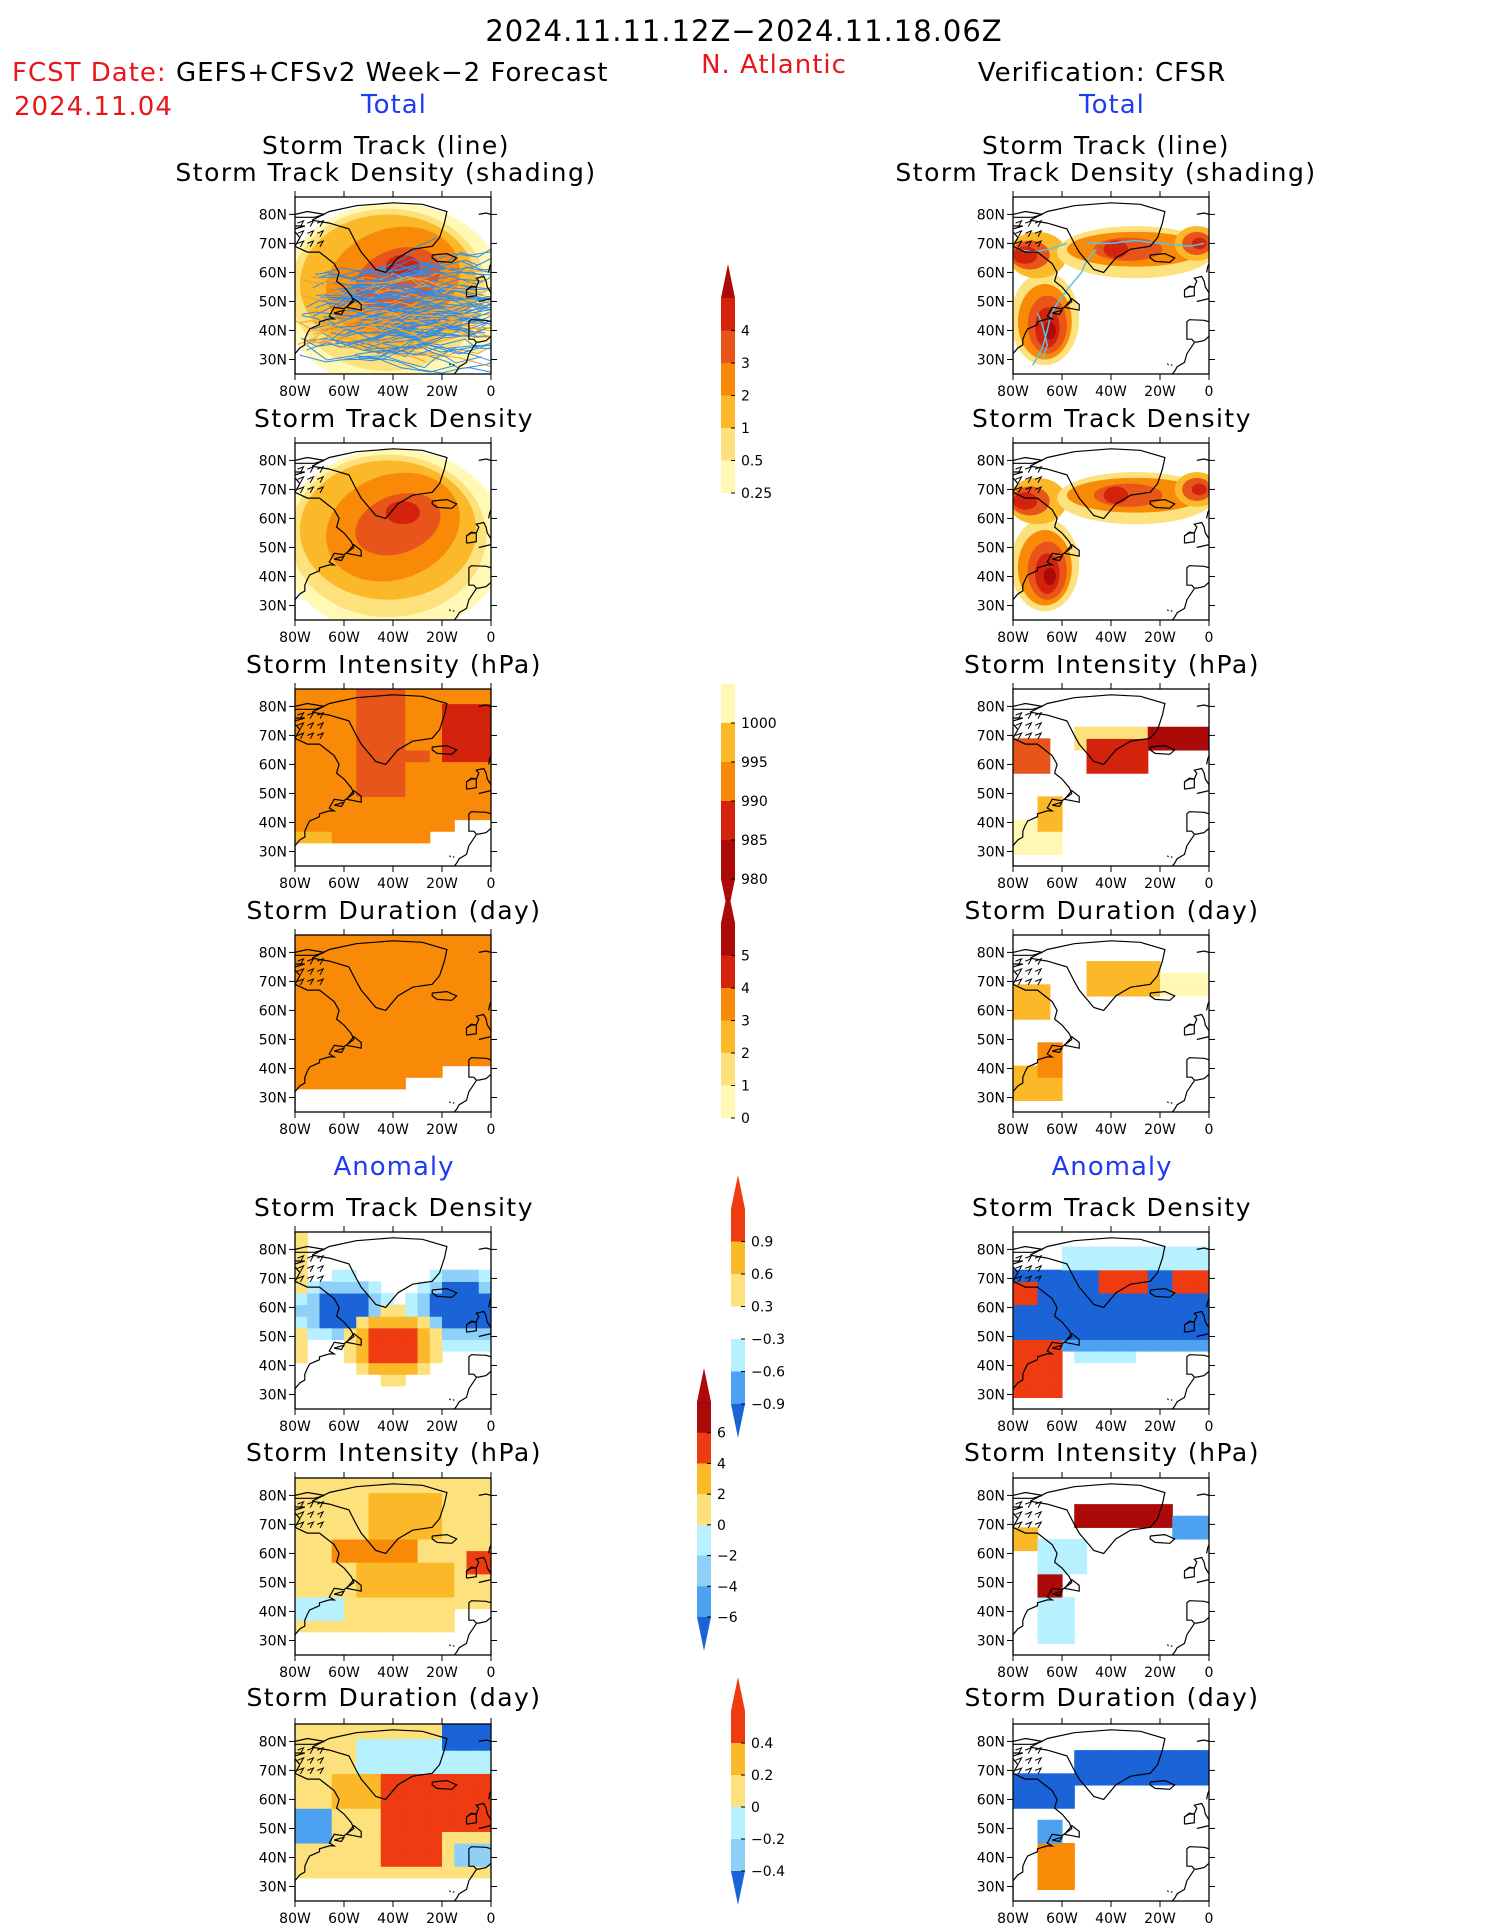 The image size is (1487, 1925). What do you see at coordinates (273, 1098) in the screenshot?
I see `lat-tick-label: 30N` at bounding box center [273, 1098].